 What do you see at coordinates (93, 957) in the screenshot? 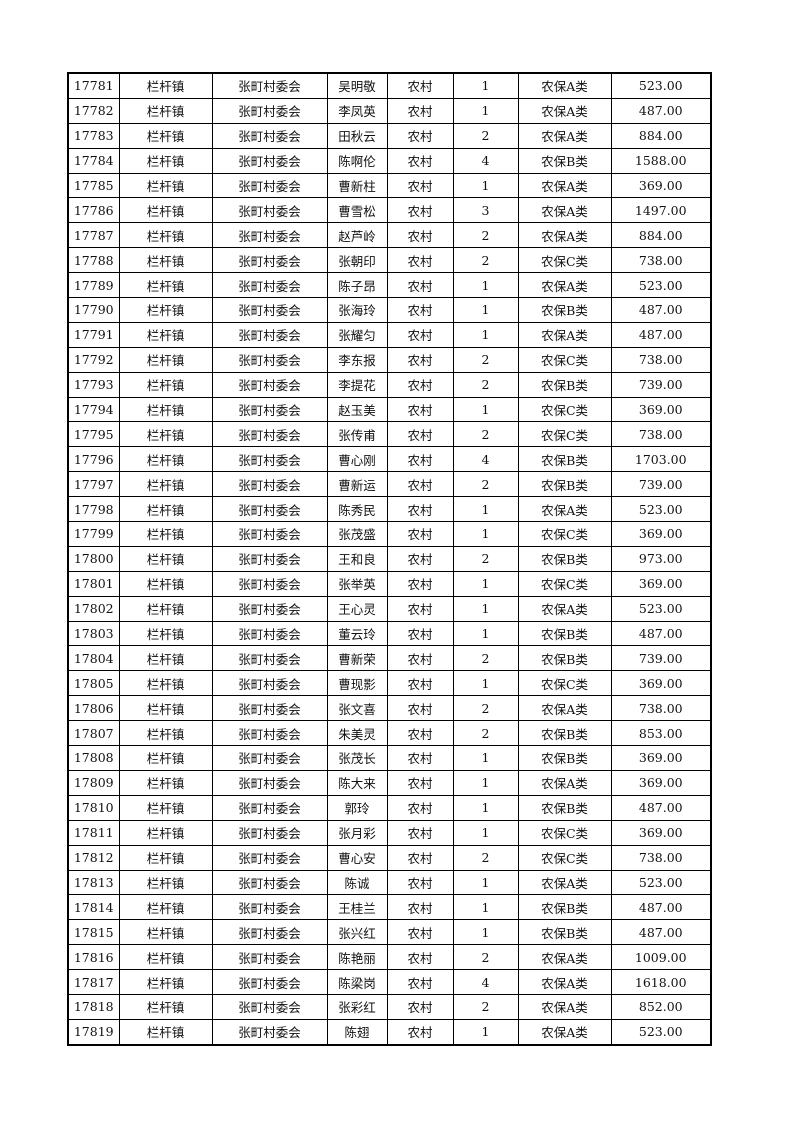
I see `serial-number-cell: 17816` at bounding box center [93, 957].